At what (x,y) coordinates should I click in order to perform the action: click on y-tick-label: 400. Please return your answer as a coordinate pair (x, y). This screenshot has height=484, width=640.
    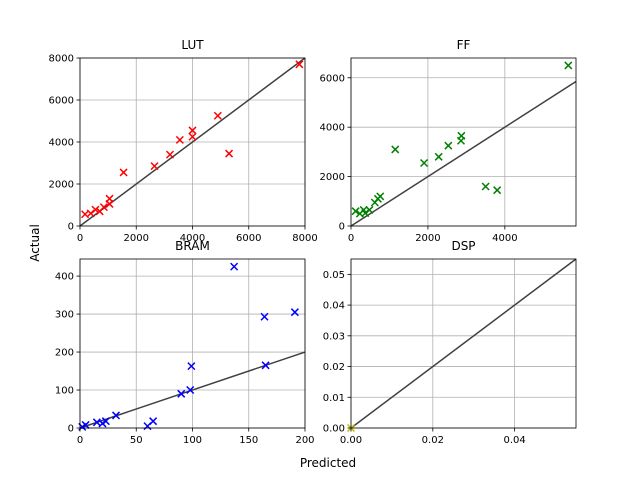
    Looking at the image, I should click on (64, 277).